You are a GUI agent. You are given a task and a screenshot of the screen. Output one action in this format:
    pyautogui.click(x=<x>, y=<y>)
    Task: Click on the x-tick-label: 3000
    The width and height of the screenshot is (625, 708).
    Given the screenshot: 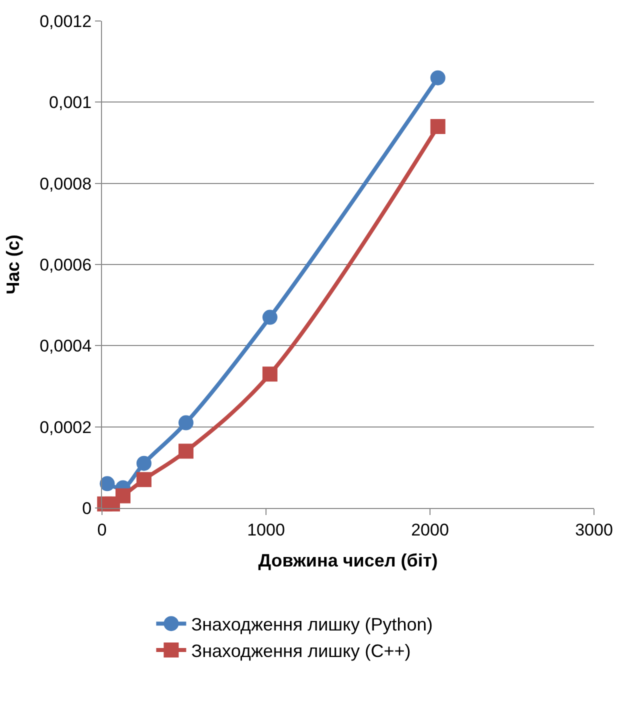 What is the action you would take?
    pyautogui.click(x=594, y=530)
    